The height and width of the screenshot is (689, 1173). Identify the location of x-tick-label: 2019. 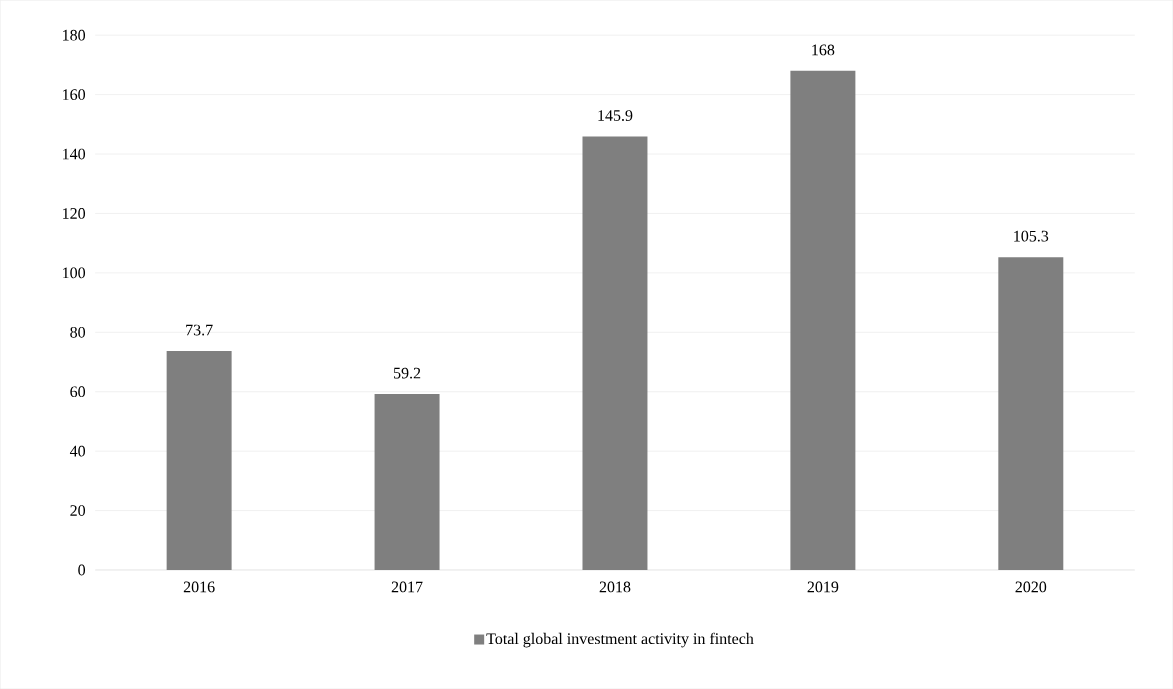
(823, 587).